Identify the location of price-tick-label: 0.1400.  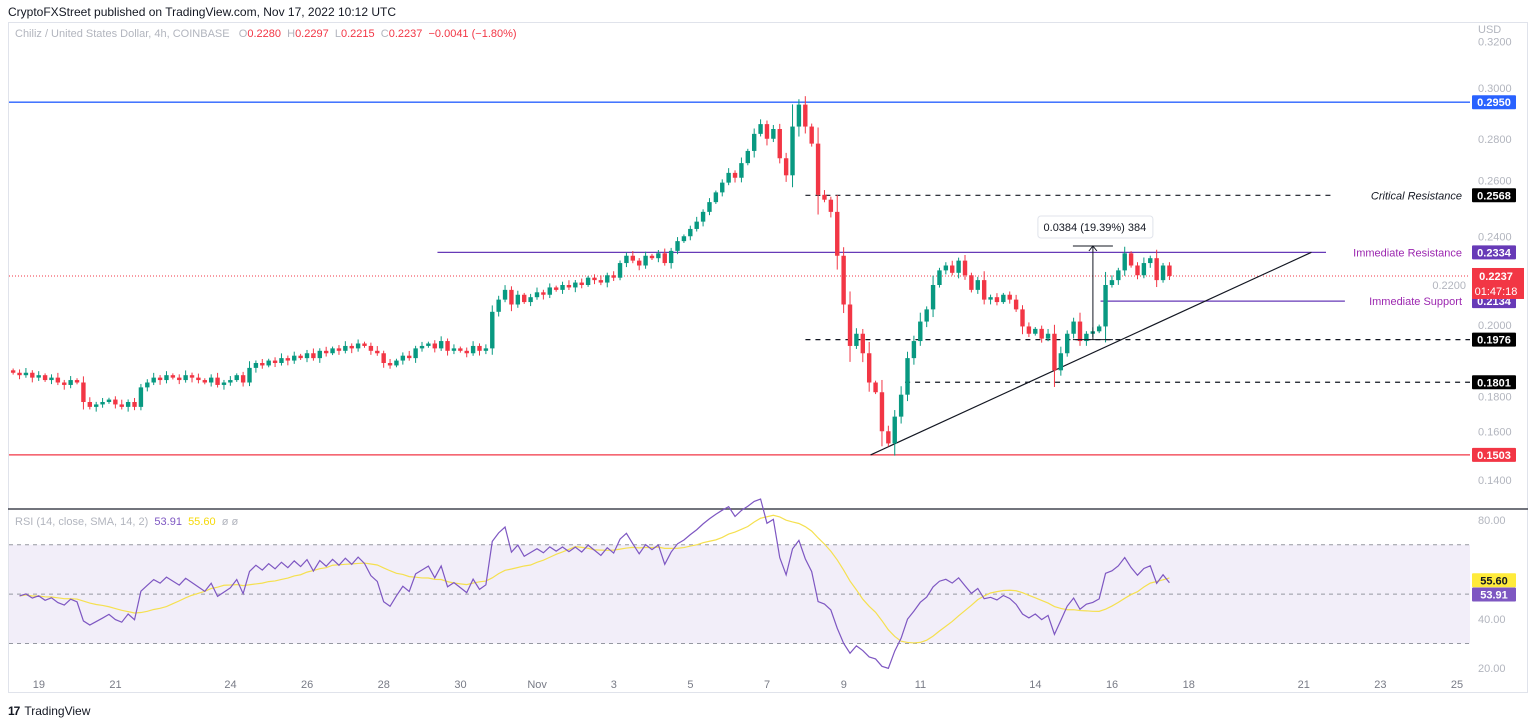
(1495, 481).